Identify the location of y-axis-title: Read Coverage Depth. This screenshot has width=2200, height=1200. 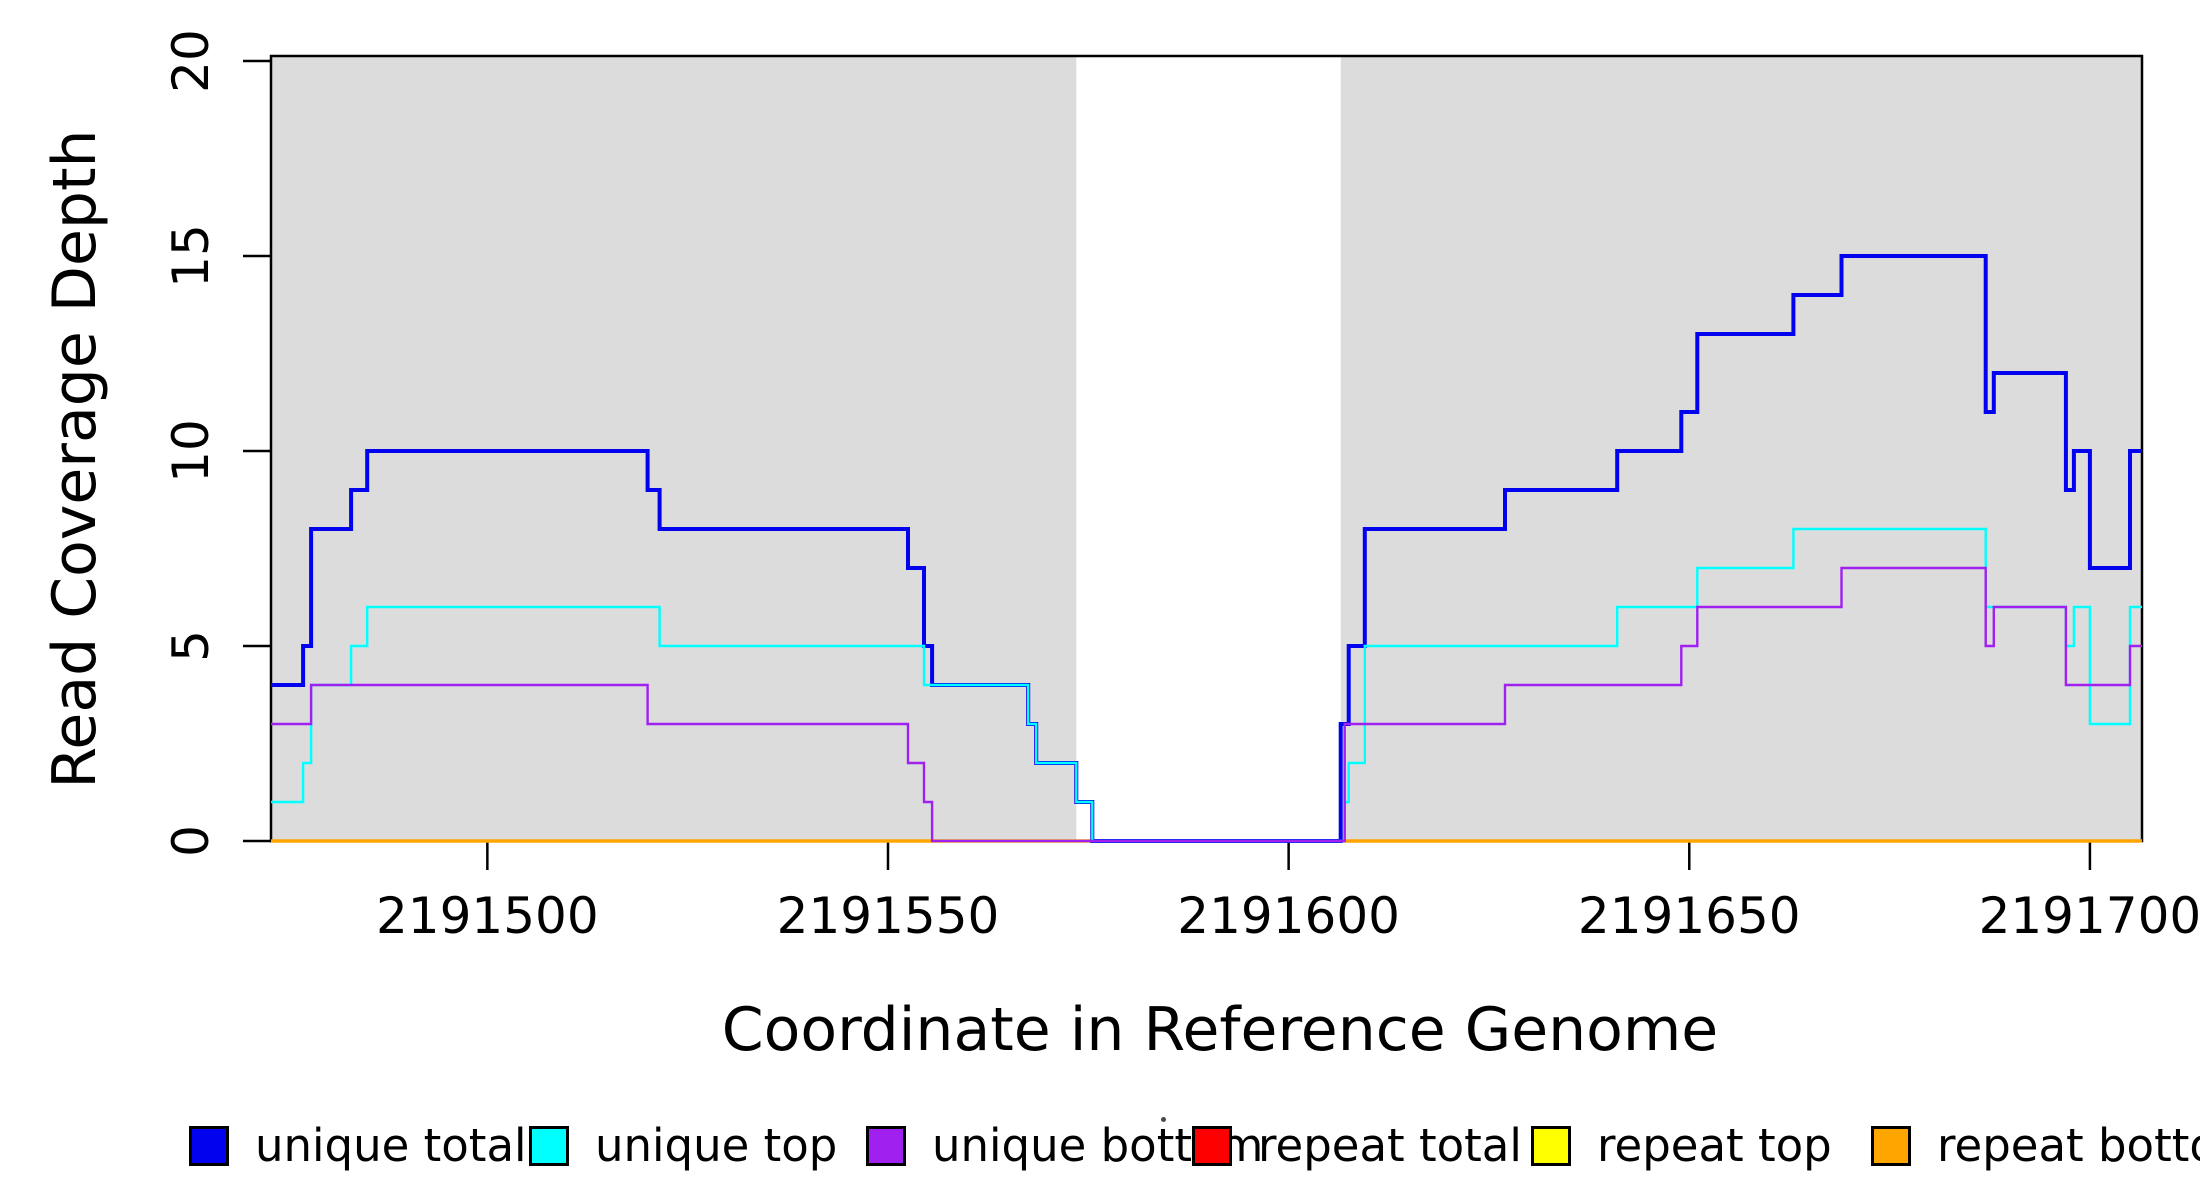
(75, 459).